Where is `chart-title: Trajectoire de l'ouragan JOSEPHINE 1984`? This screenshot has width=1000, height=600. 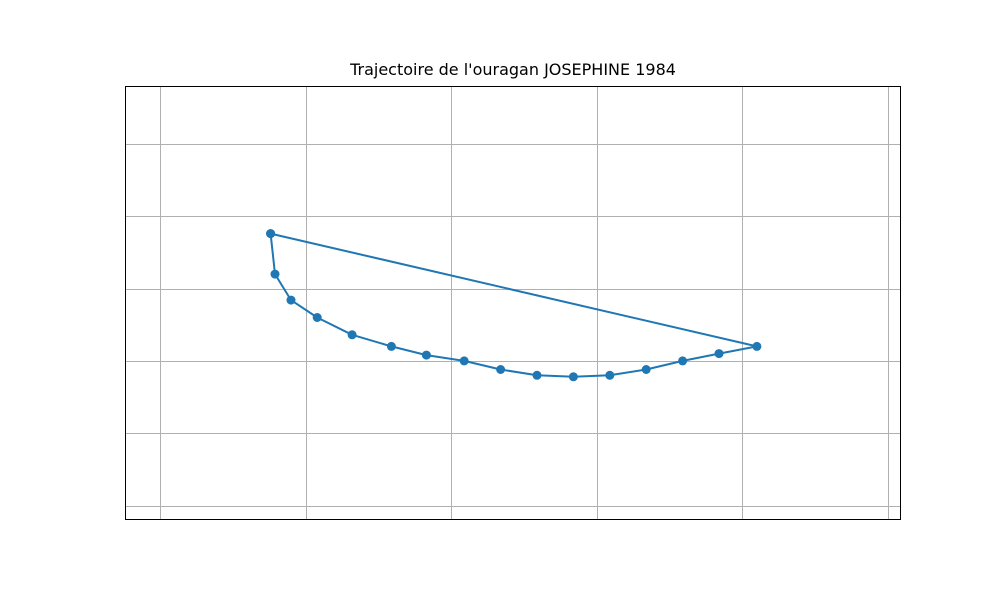
chart-title: Trajectoire de l'ouragan JOSEPHINE 1984 is located at coordinates (513, 69).